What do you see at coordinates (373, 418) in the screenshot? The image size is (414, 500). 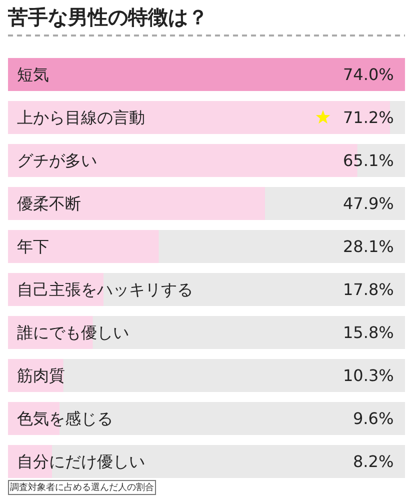 I see `data-label: 9.6%` at bounding box center [373, 418].